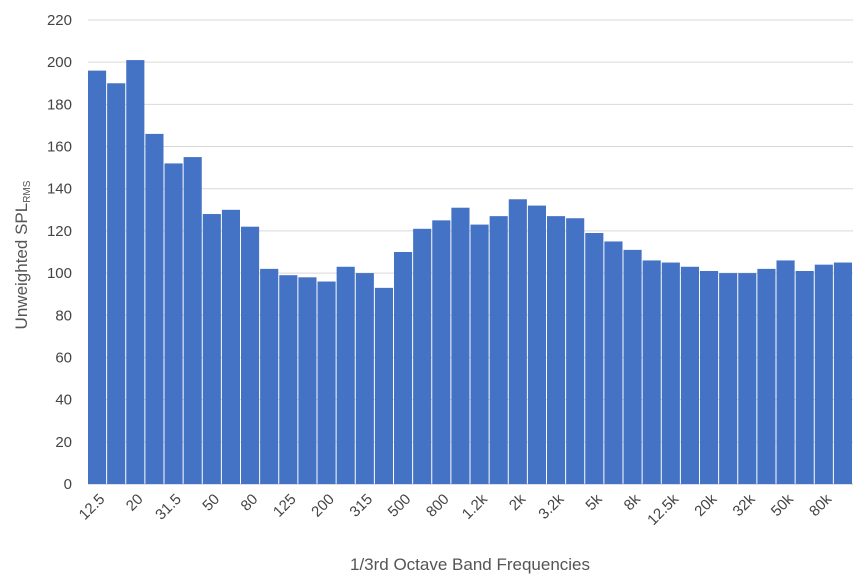  I want to click on y-tick-label: 220, so click(59, 20).